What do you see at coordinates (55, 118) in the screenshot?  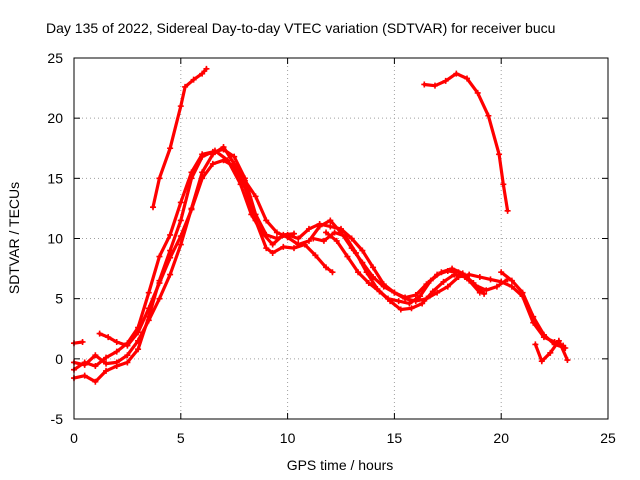 I see `y-tick-label: 20` at bounding box center [55, 118].